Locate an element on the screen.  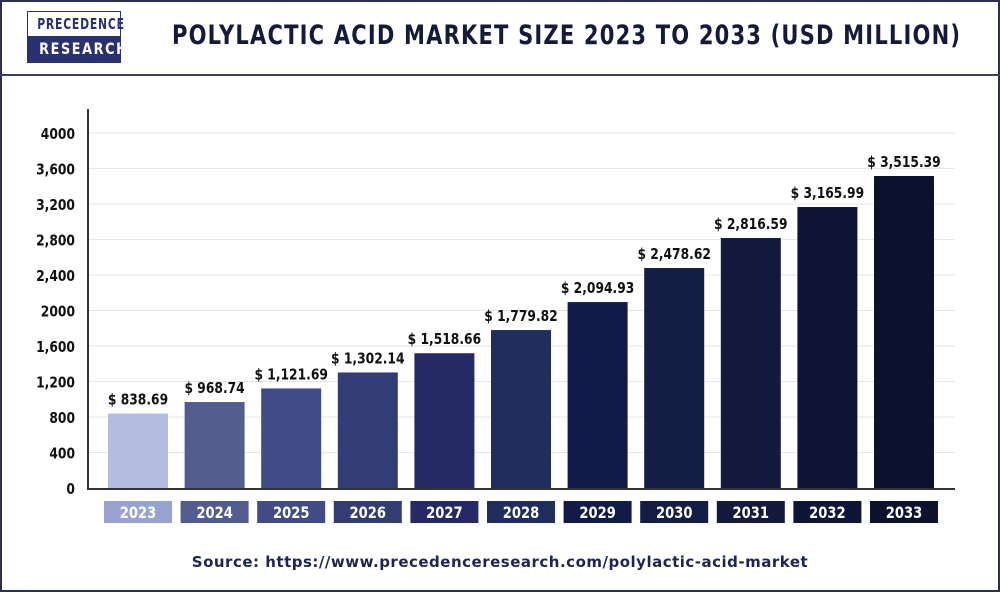
bar-2023 is located at coordinates (138, 450).